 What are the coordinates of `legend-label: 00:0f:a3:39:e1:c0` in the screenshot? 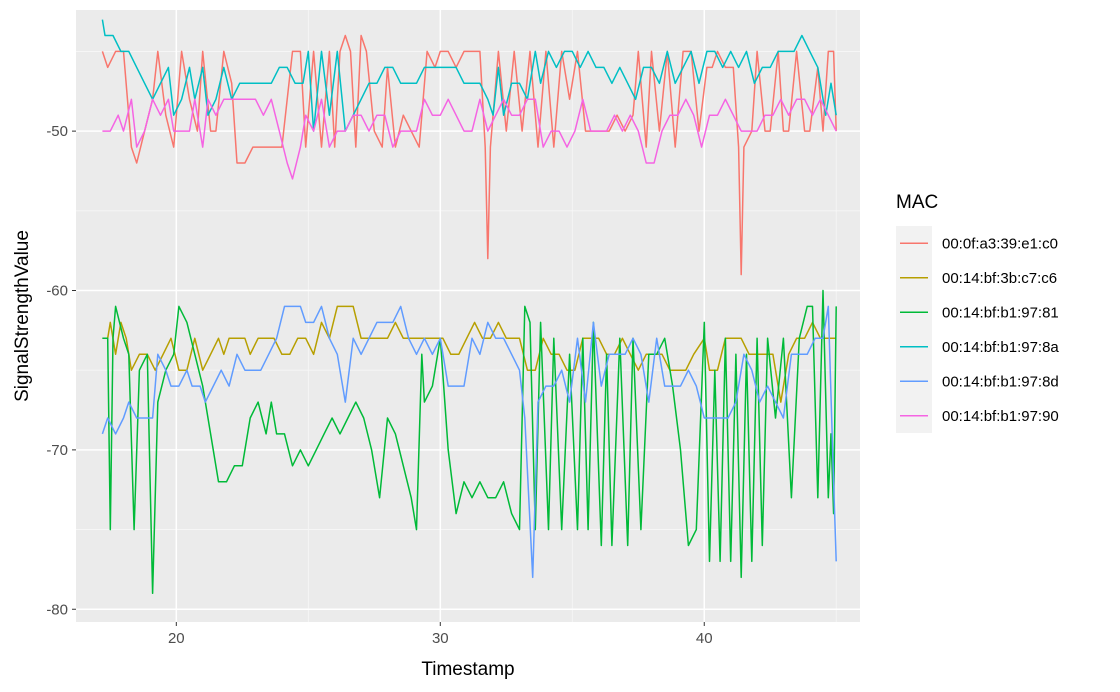 It's located at (1000, 243).